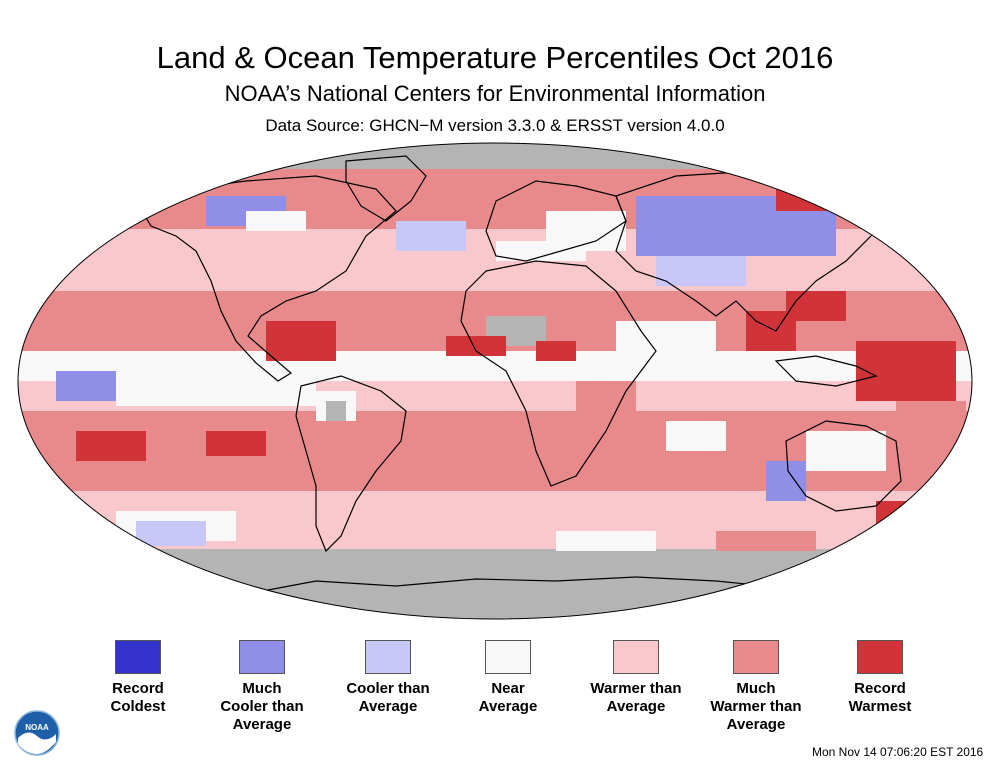 The image size is (990, 765). Describe the element at coordinates (388, 678) in the screenshot. I see `legend-item-cooler: Cooler than Average` at that location.